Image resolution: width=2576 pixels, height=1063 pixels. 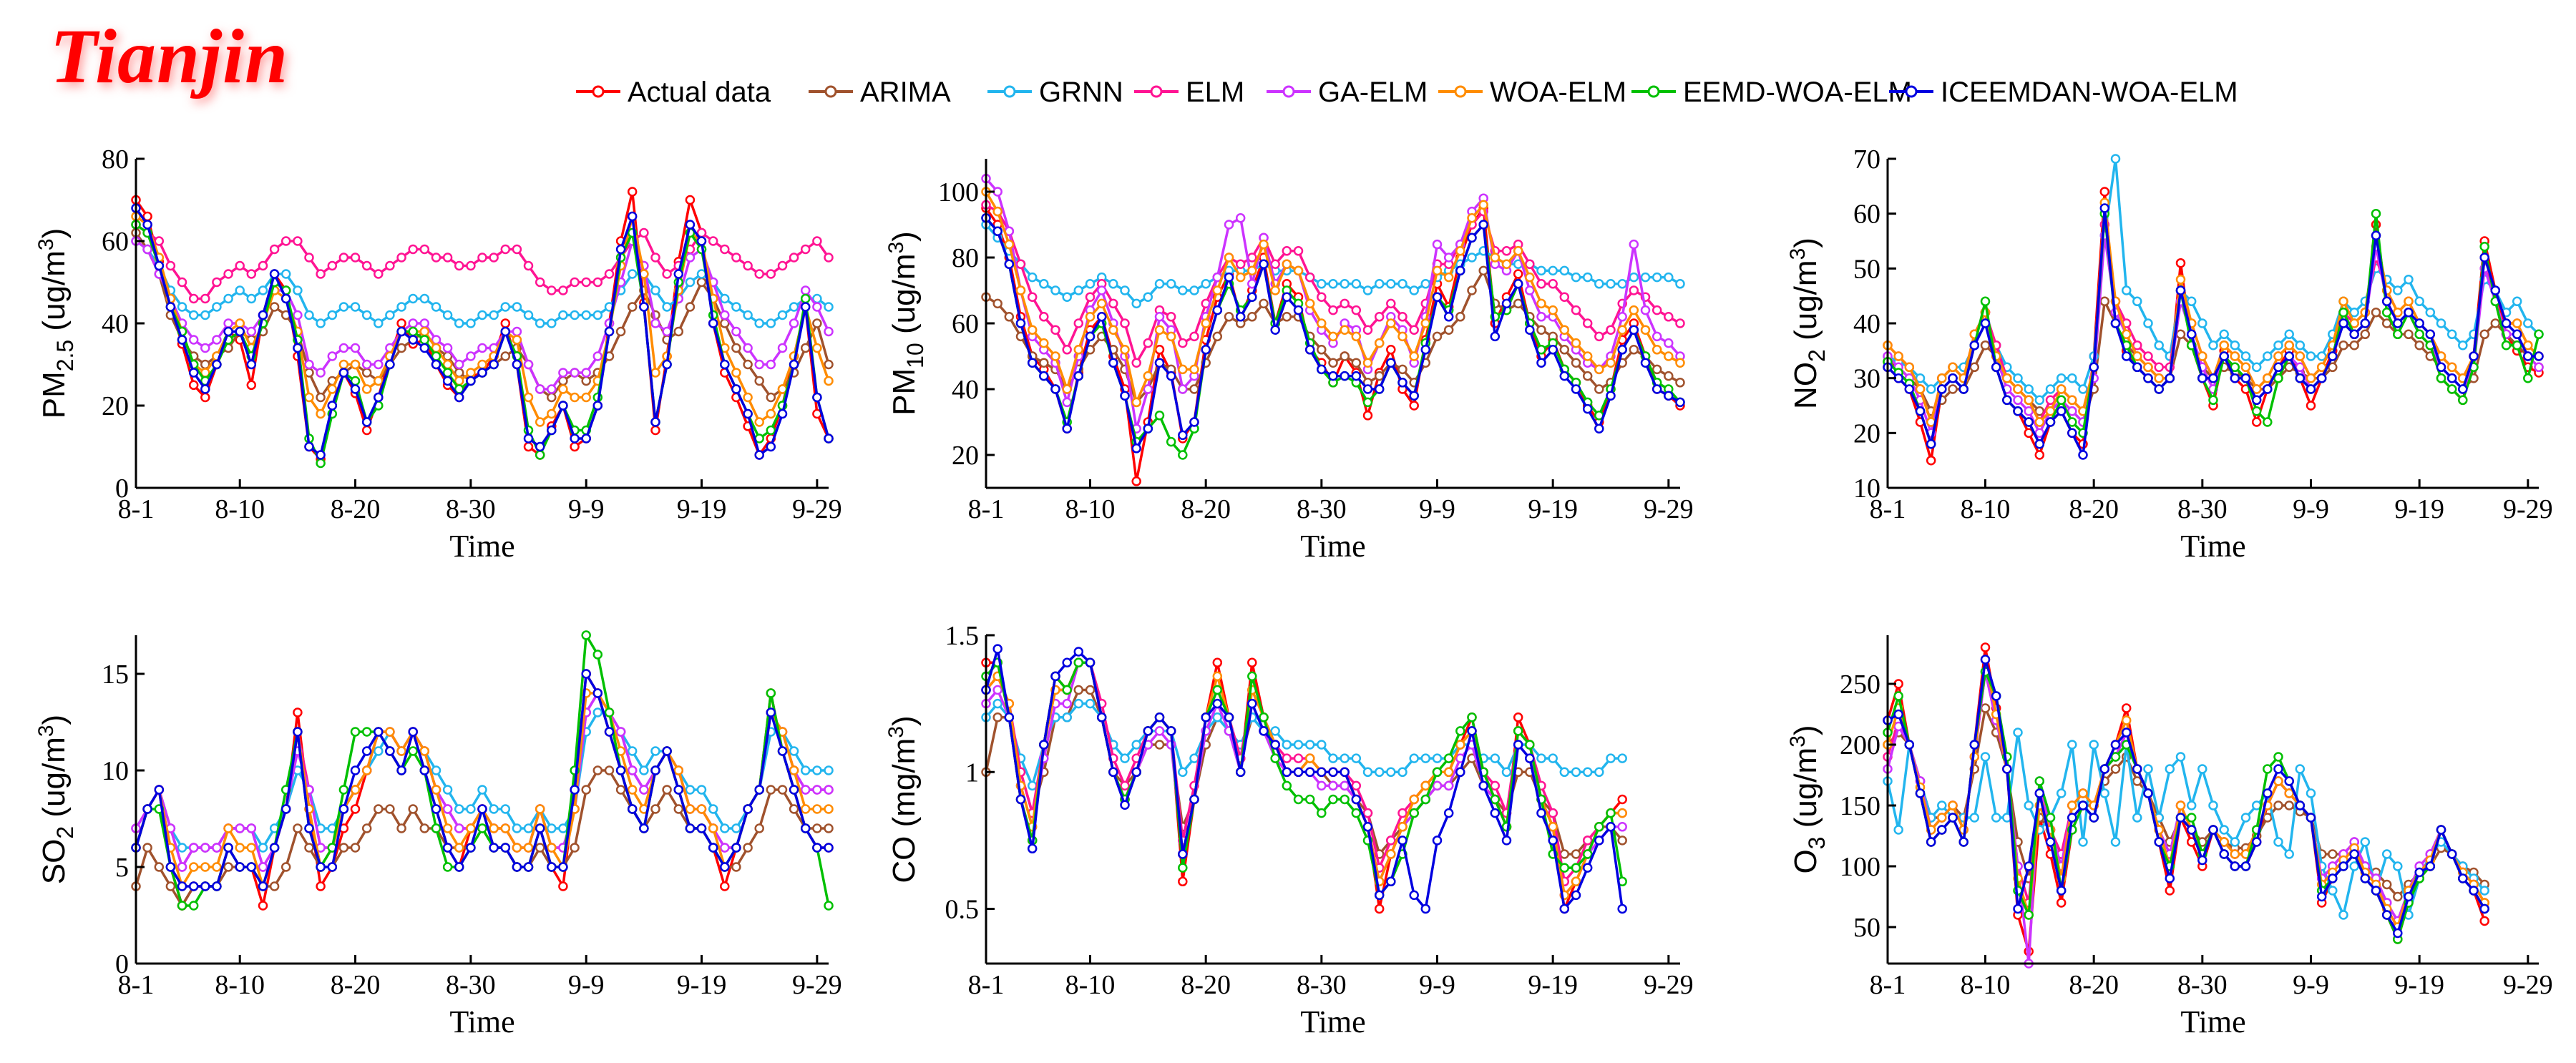 What do you see at coordinates (540, 455) in the screenshot?
I see `data-point-pm25-eemd-woa-elm` at bounding box center [540, 455].